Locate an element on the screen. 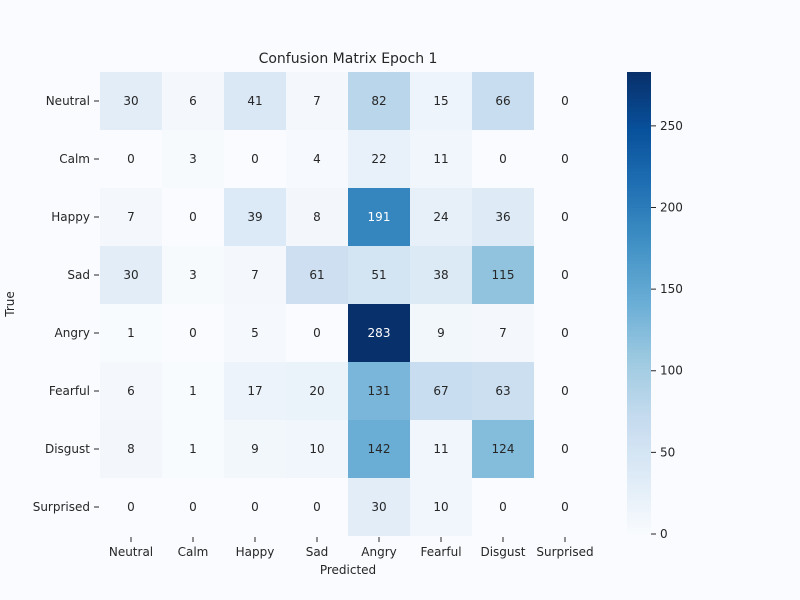  cell-value-label: 6 is located at coordinates (131, 391).